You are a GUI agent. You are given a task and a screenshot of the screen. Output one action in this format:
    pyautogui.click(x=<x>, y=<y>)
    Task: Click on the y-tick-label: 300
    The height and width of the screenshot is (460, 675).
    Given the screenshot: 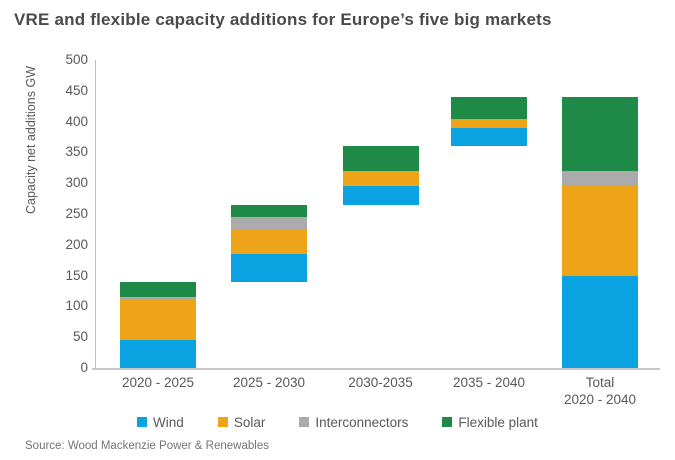 What is the action you would take?
    pyautogui.click(x=76, y=183)
    